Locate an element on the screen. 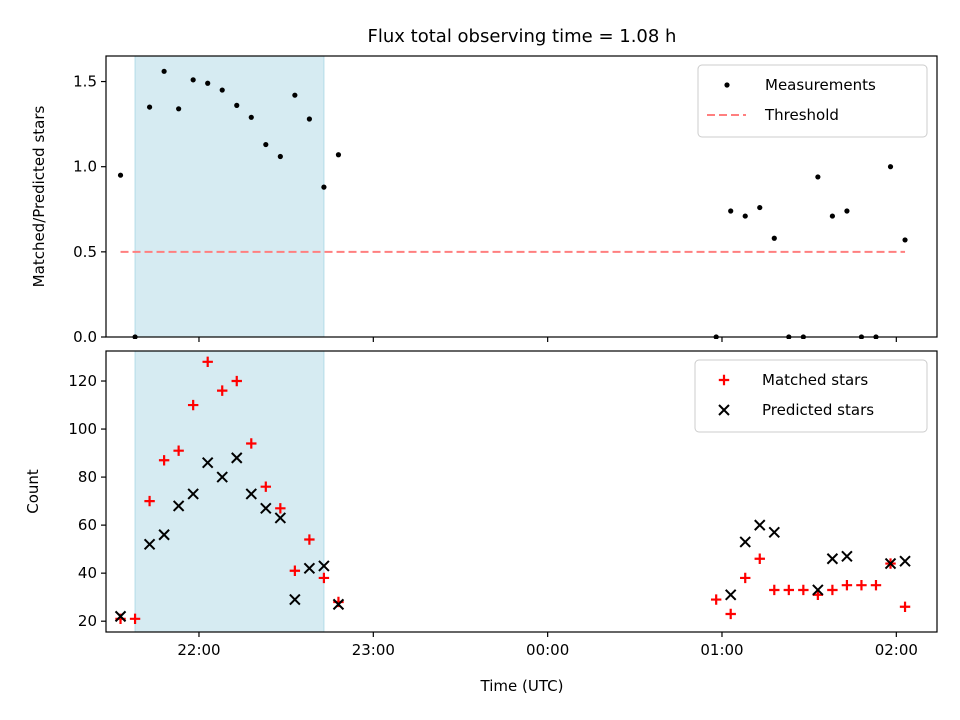  y-tick-label: 0.5 is located at coordinates (85, 252).